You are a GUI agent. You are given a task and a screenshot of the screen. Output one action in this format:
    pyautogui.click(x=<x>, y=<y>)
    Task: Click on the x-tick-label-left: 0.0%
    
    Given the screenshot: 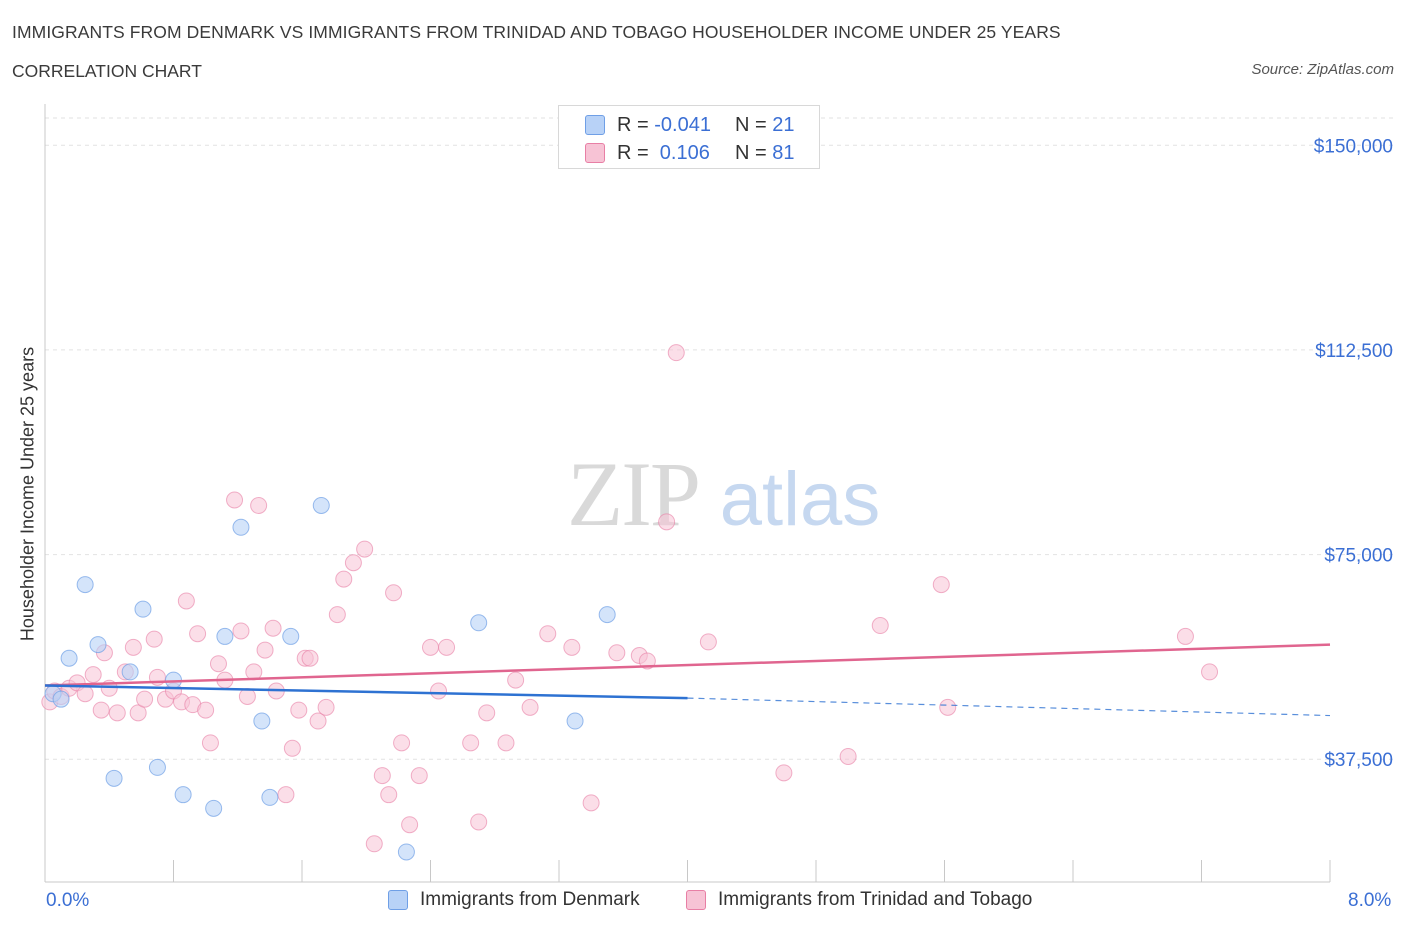 What is the action you would take?
    pyautogui.click(x=68, y=900)
    